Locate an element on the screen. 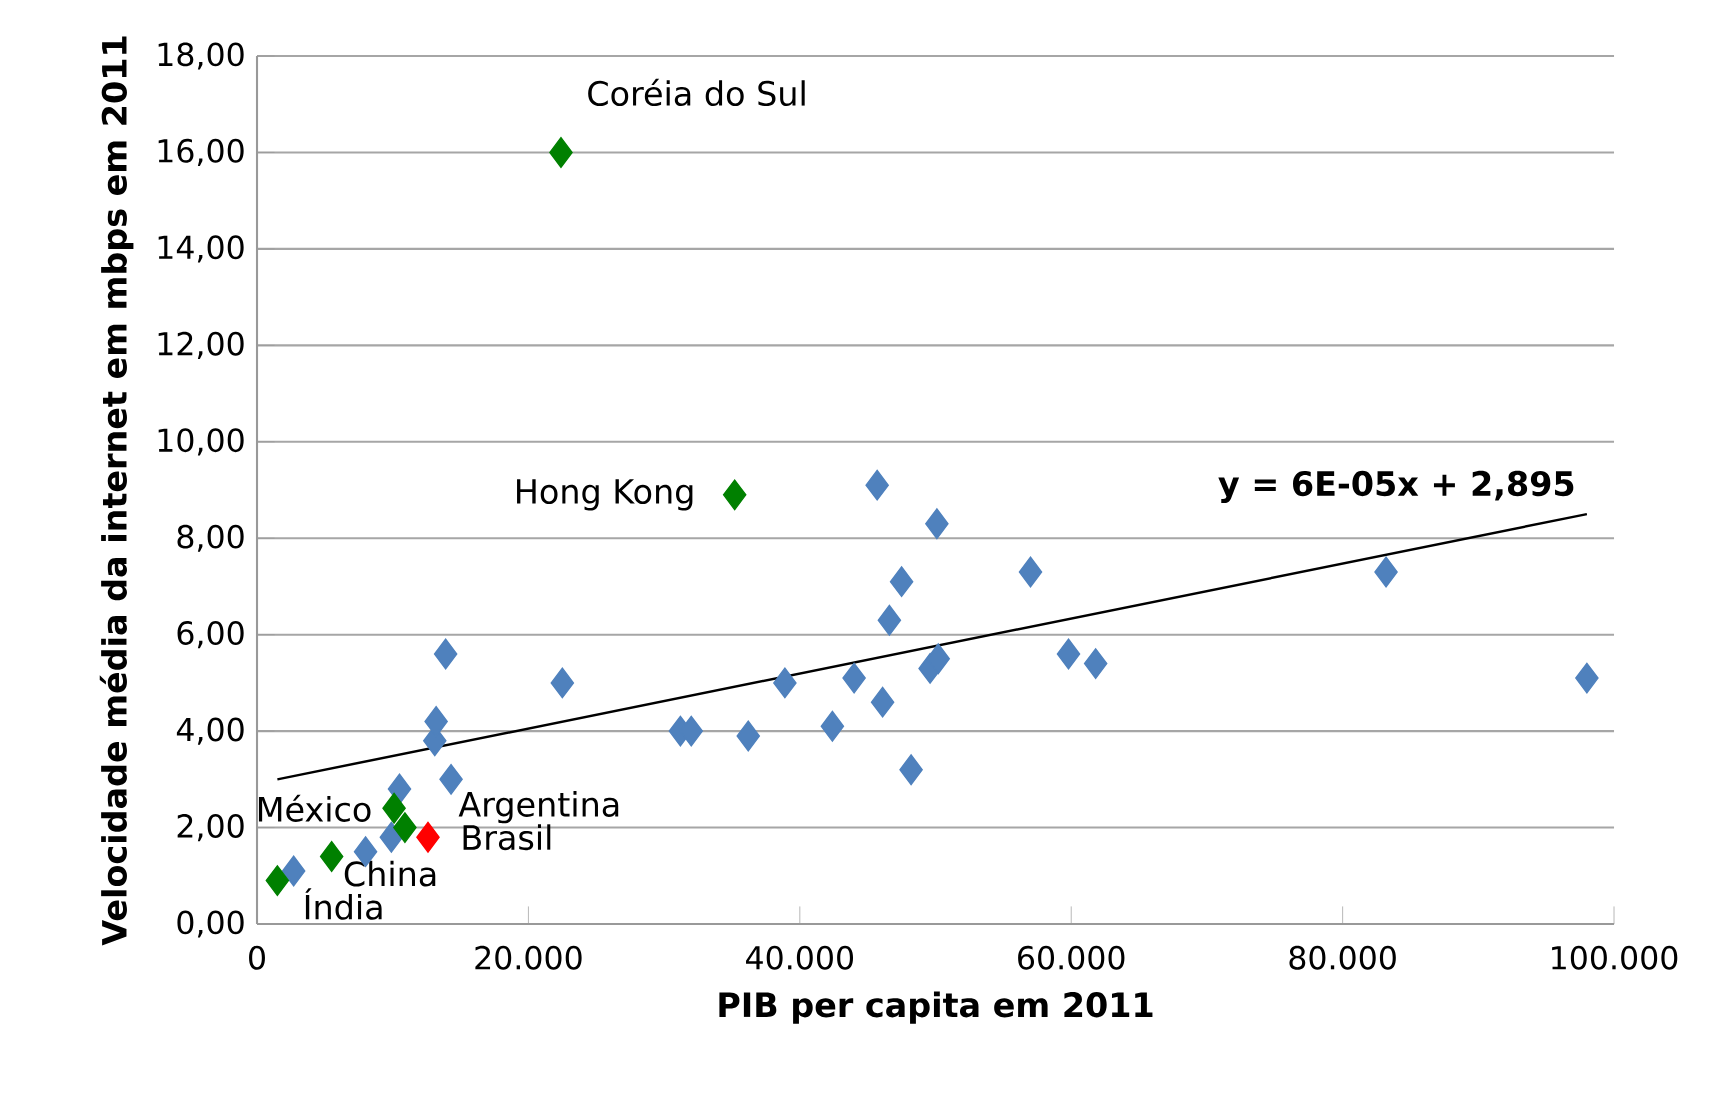  x-tick-label: 0 is located at coordinates (257, 957).